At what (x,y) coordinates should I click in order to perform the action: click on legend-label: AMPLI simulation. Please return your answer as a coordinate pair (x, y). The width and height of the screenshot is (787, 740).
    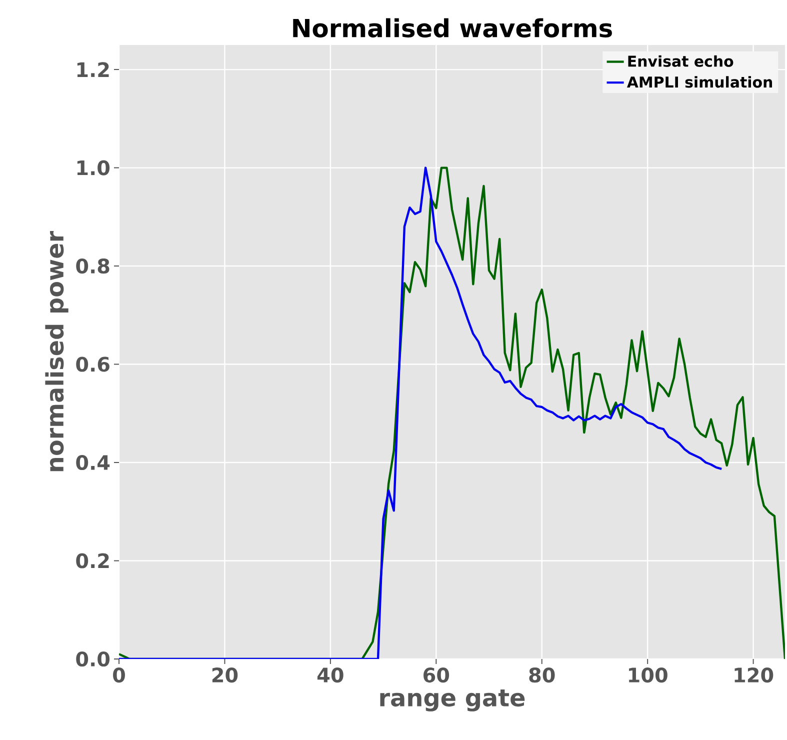
    Looking at the image, I should click on (699, 82).